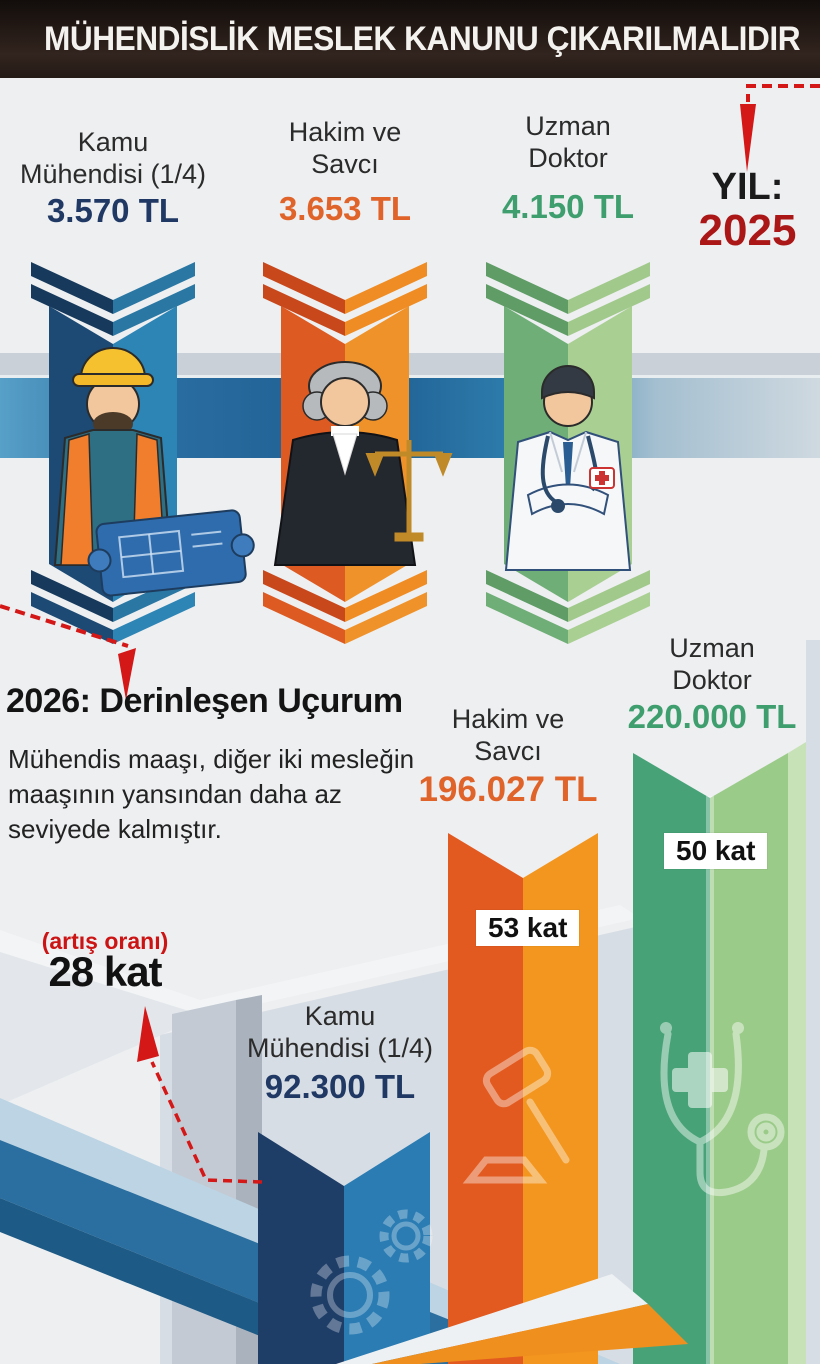 This screenshot has height=1364, width=820. What do you see at coordinates (345, 148) in the screenshot?
I see `label-judge-2025: Hakim ve Savcı` at bounding box center [345, 148].